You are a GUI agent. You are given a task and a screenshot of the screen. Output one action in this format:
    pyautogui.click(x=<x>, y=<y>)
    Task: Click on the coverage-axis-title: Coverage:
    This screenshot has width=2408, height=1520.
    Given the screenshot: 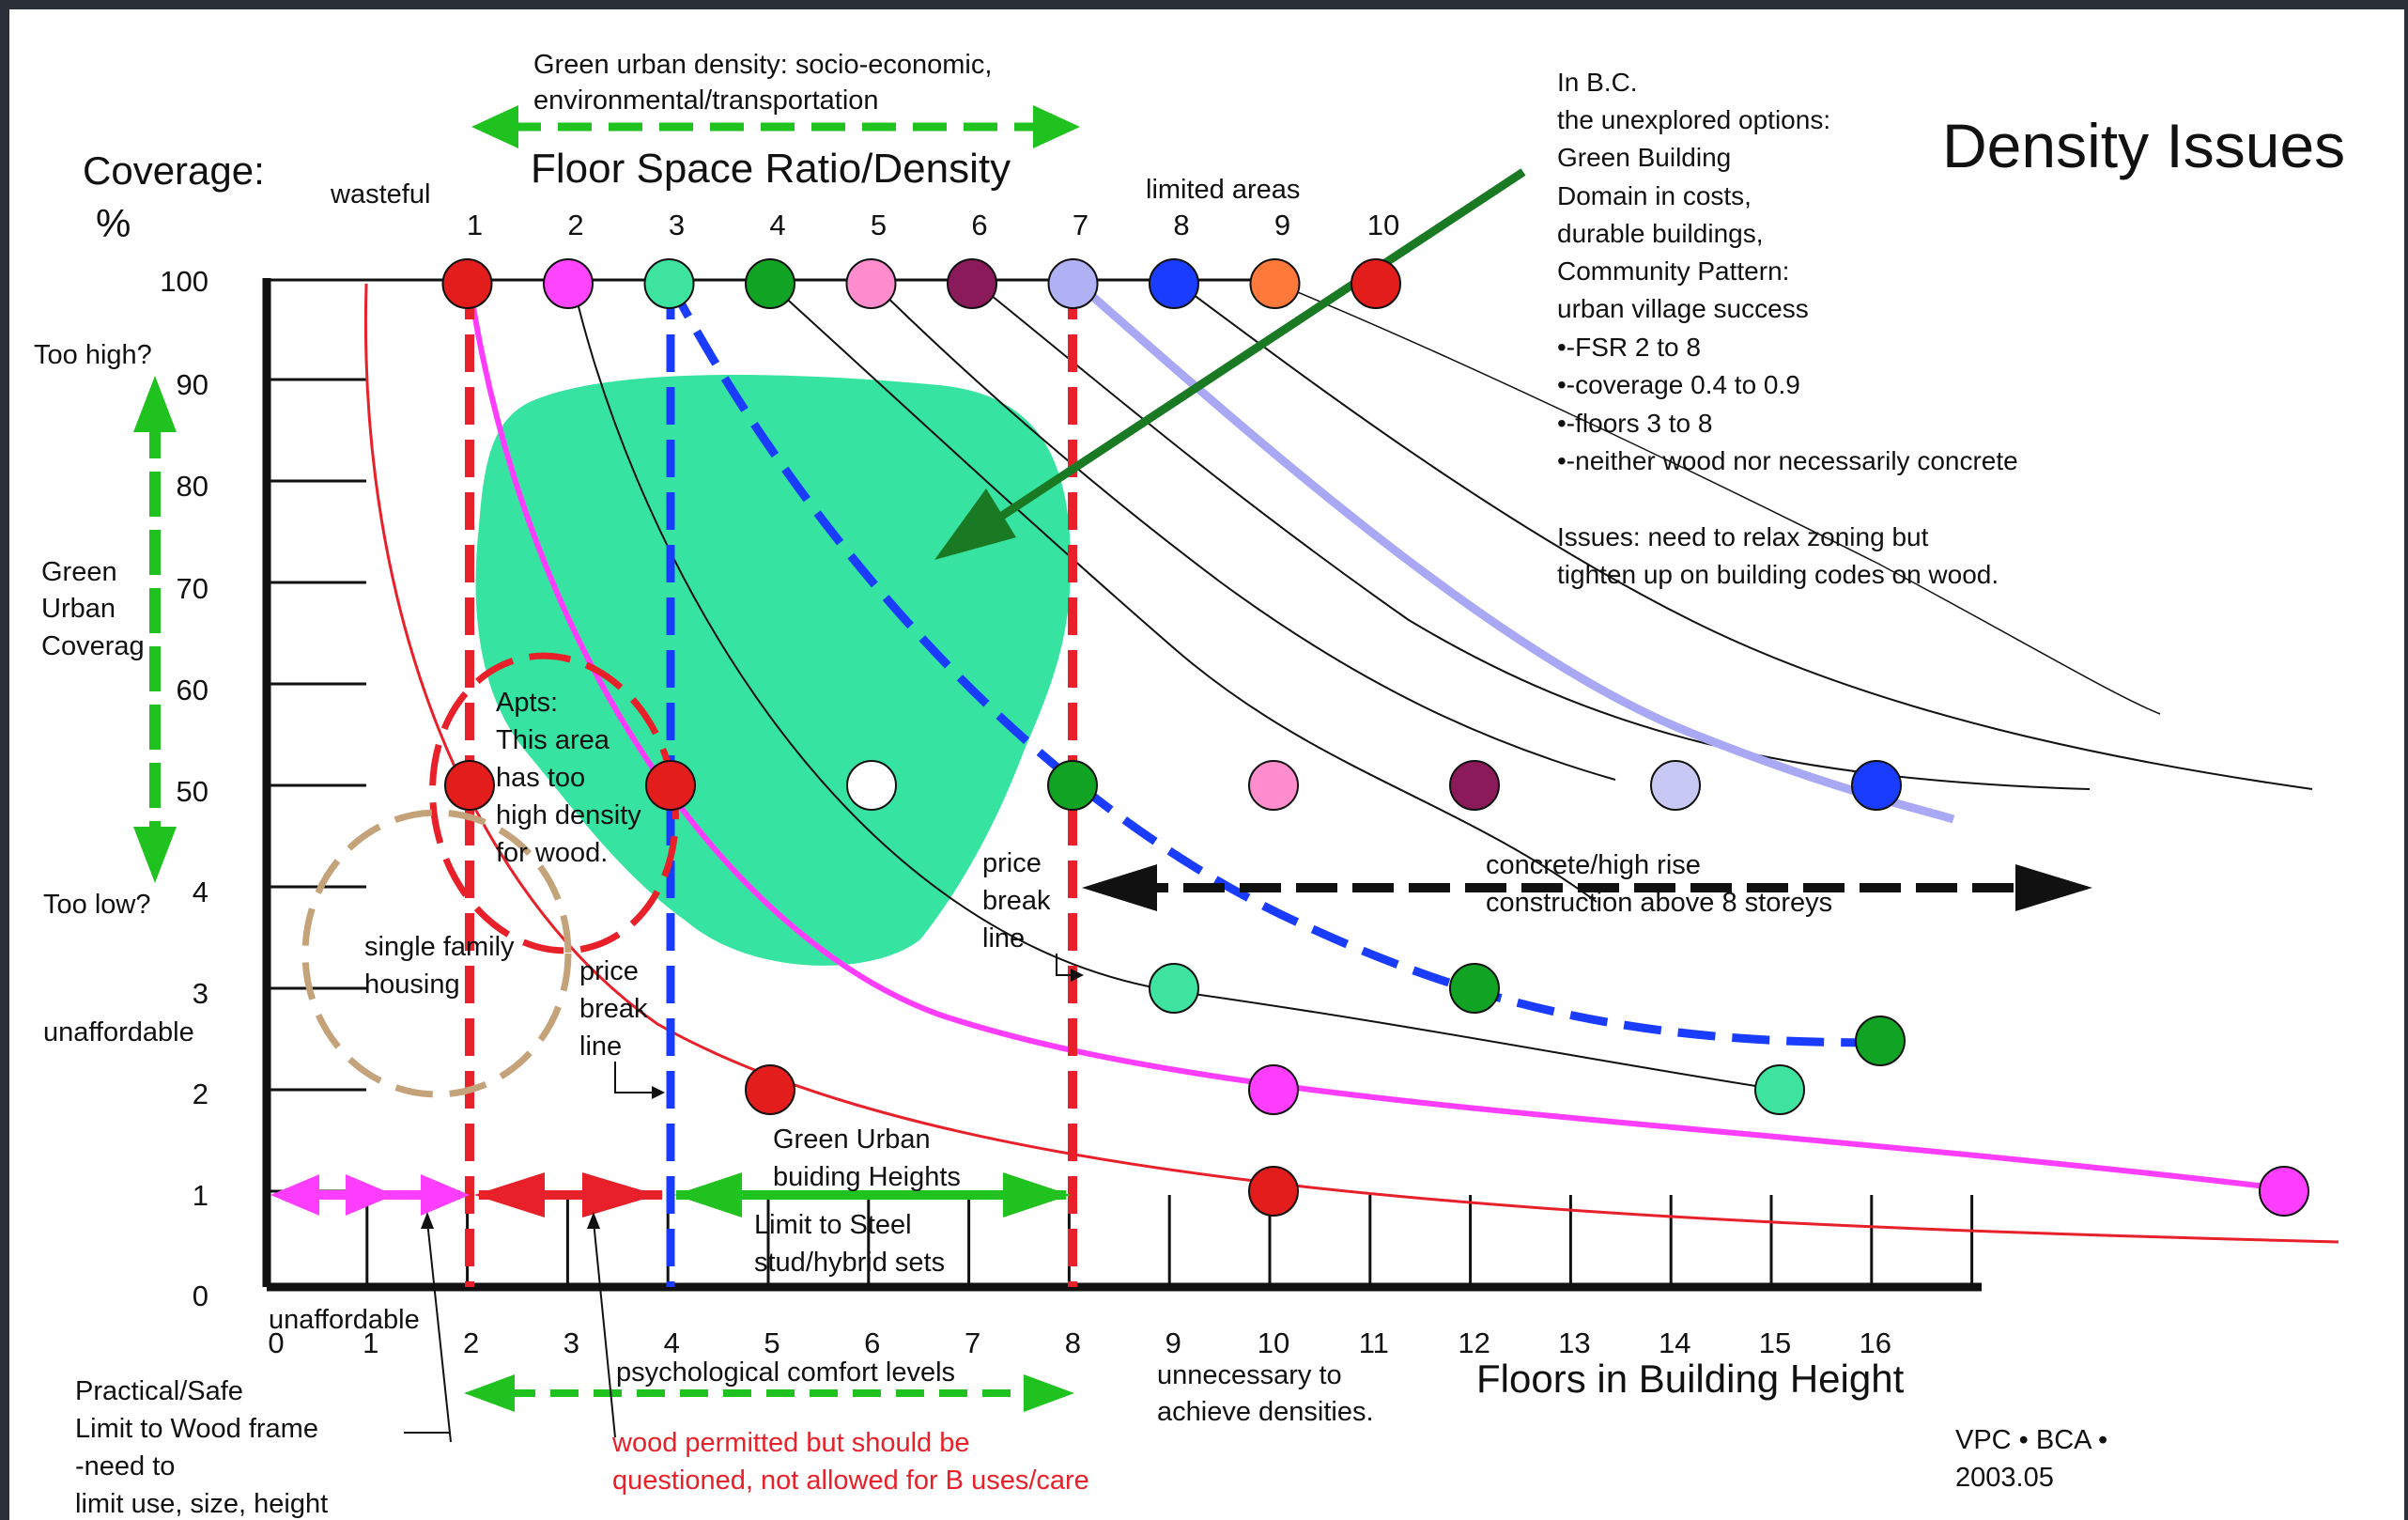 What is the action you would take?
    pyautogui.click(x=174, y=170)
    